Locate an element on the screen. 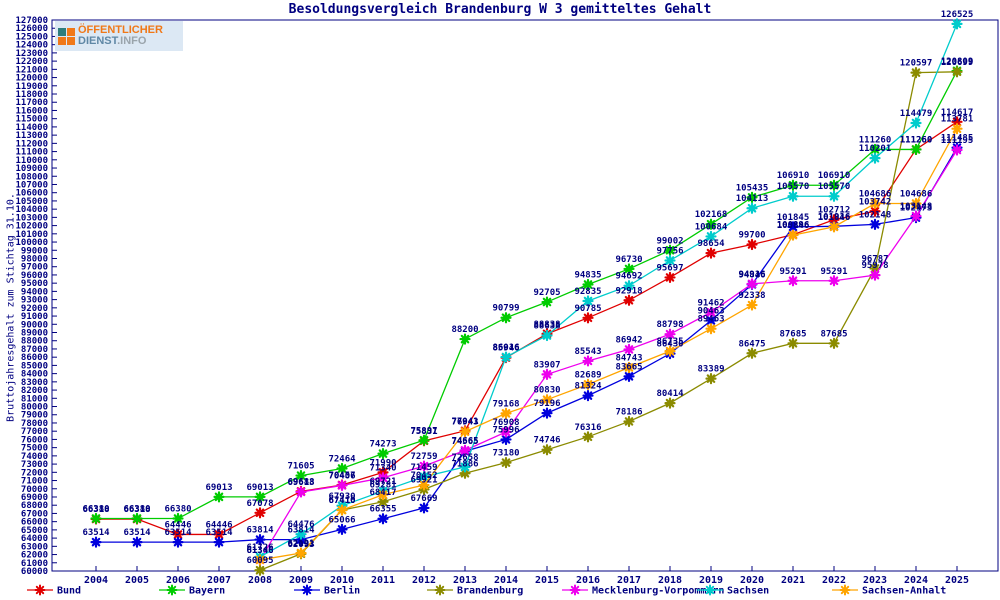  label: 82000 is located at coordinates (34, 391).